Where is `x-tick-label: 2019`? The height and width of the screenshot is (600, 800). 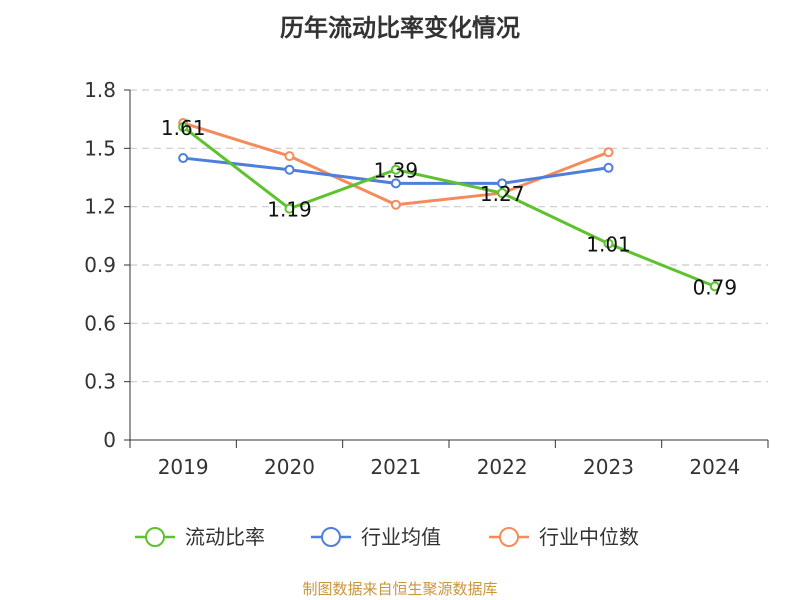
x-tick-label: 2019 is located at coordinates (183, 467).